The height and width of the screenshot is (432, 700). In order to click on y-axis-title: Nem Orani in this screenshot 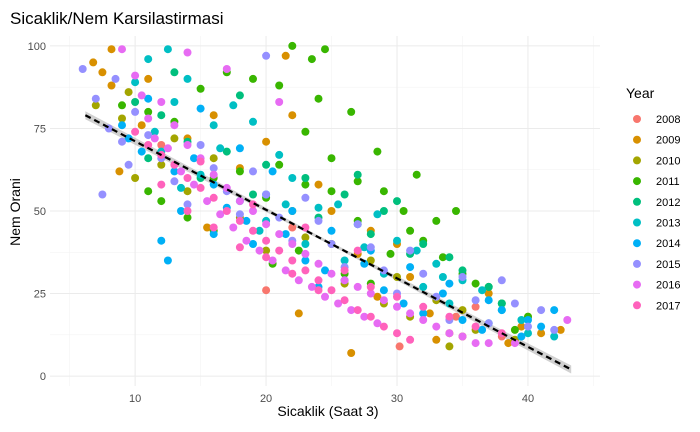, I will do `click(15, 212)`.